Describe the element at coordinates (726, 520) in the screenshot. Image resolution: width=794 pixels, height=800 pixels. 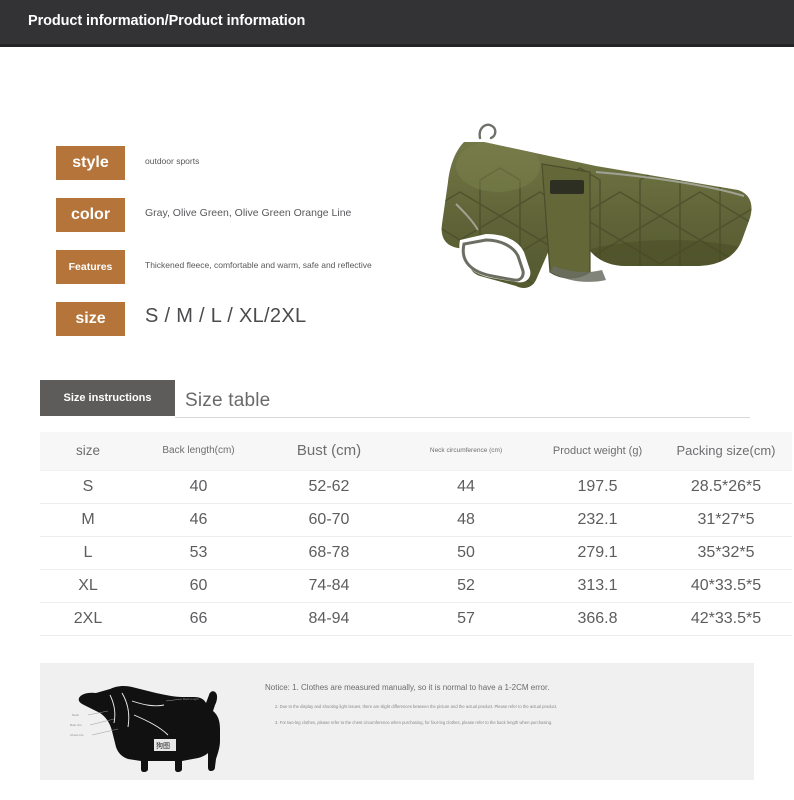
I see `cell-packing: 31*27*5` at that location.